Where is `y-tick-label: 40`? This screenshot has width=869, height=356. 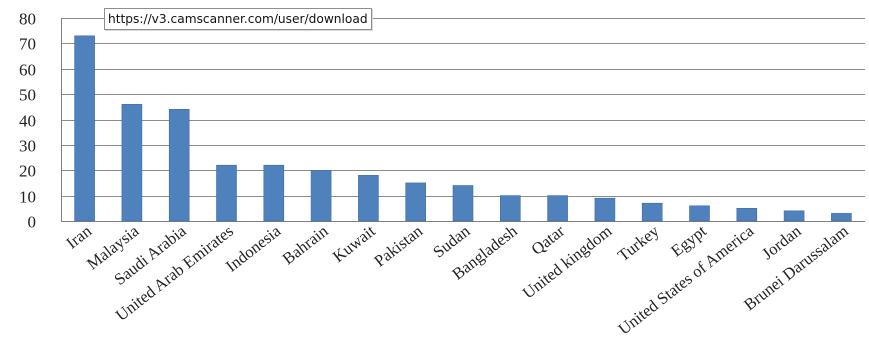 y-tick-label: 40 is located at coordinates (27, 121).